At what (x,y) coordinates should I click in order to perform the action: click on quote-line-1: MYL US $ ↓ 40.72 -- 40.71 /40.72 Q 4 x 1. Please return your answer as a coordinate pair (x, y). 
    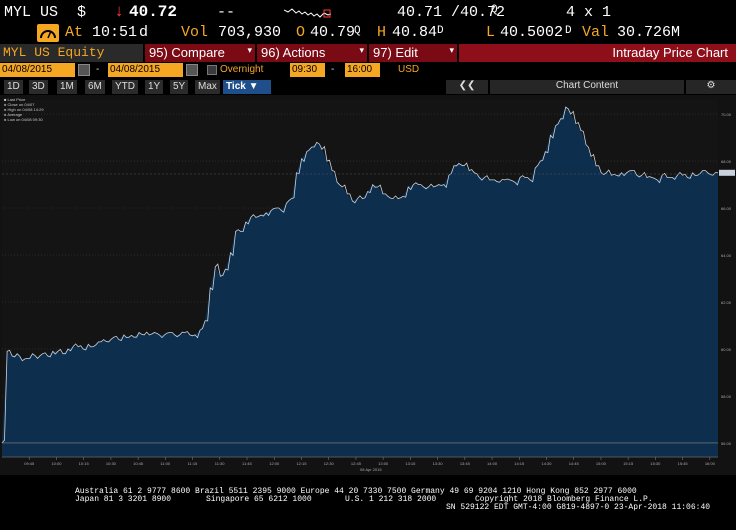
    Looking at the image, I should click on (368, 13).